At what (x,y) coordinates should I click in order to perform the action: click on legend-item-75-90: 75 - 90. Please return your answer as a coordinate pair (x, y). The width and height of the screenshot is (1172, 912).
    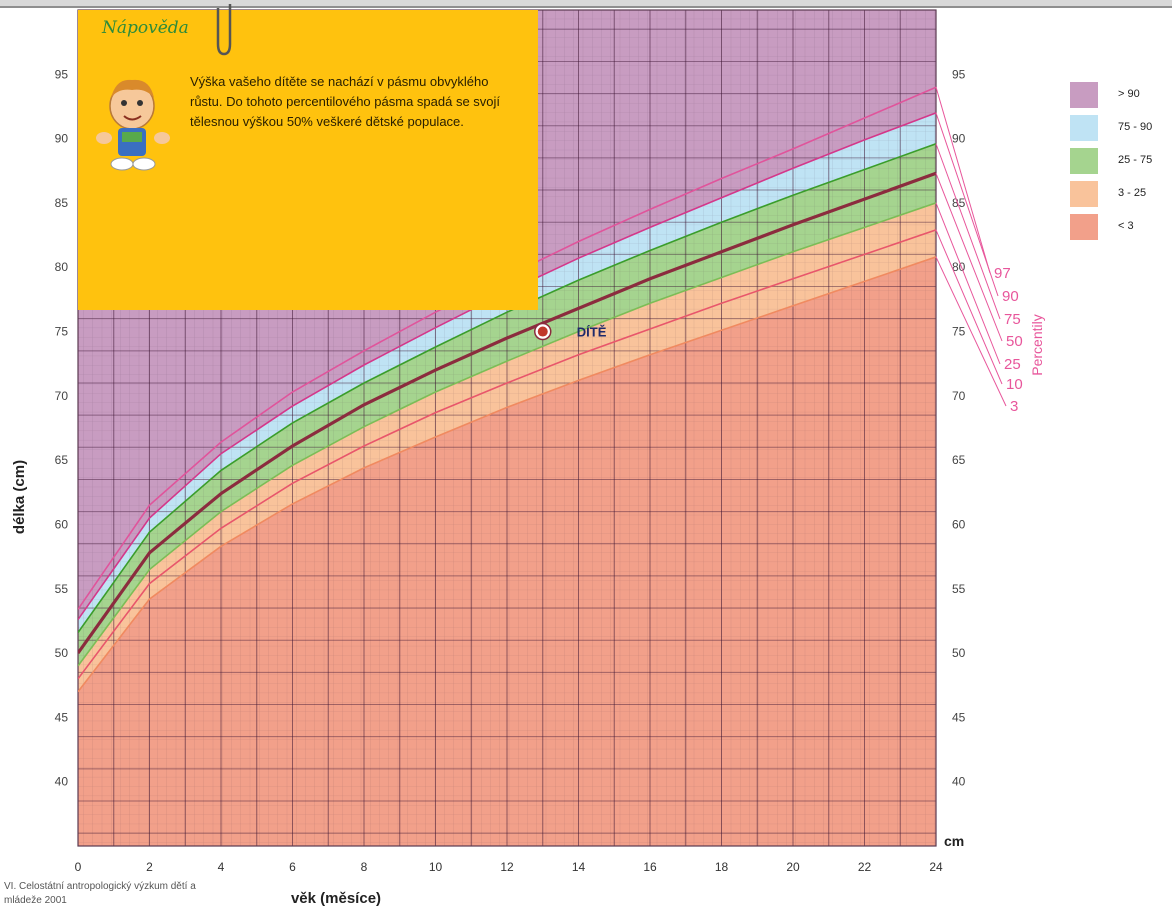
    Looking at the image, I should click on (1117, 128).